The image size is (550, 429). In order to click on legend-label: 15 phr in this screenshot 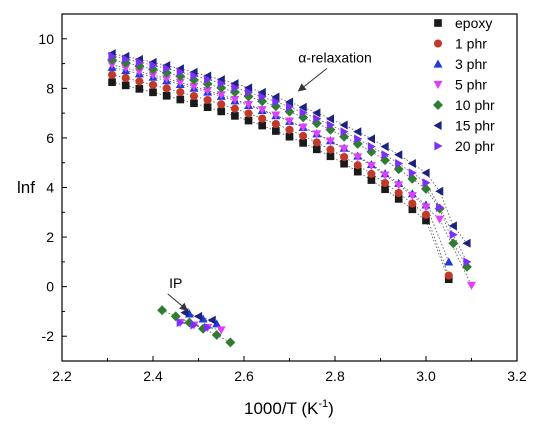, I will do `click(475, 126)`.